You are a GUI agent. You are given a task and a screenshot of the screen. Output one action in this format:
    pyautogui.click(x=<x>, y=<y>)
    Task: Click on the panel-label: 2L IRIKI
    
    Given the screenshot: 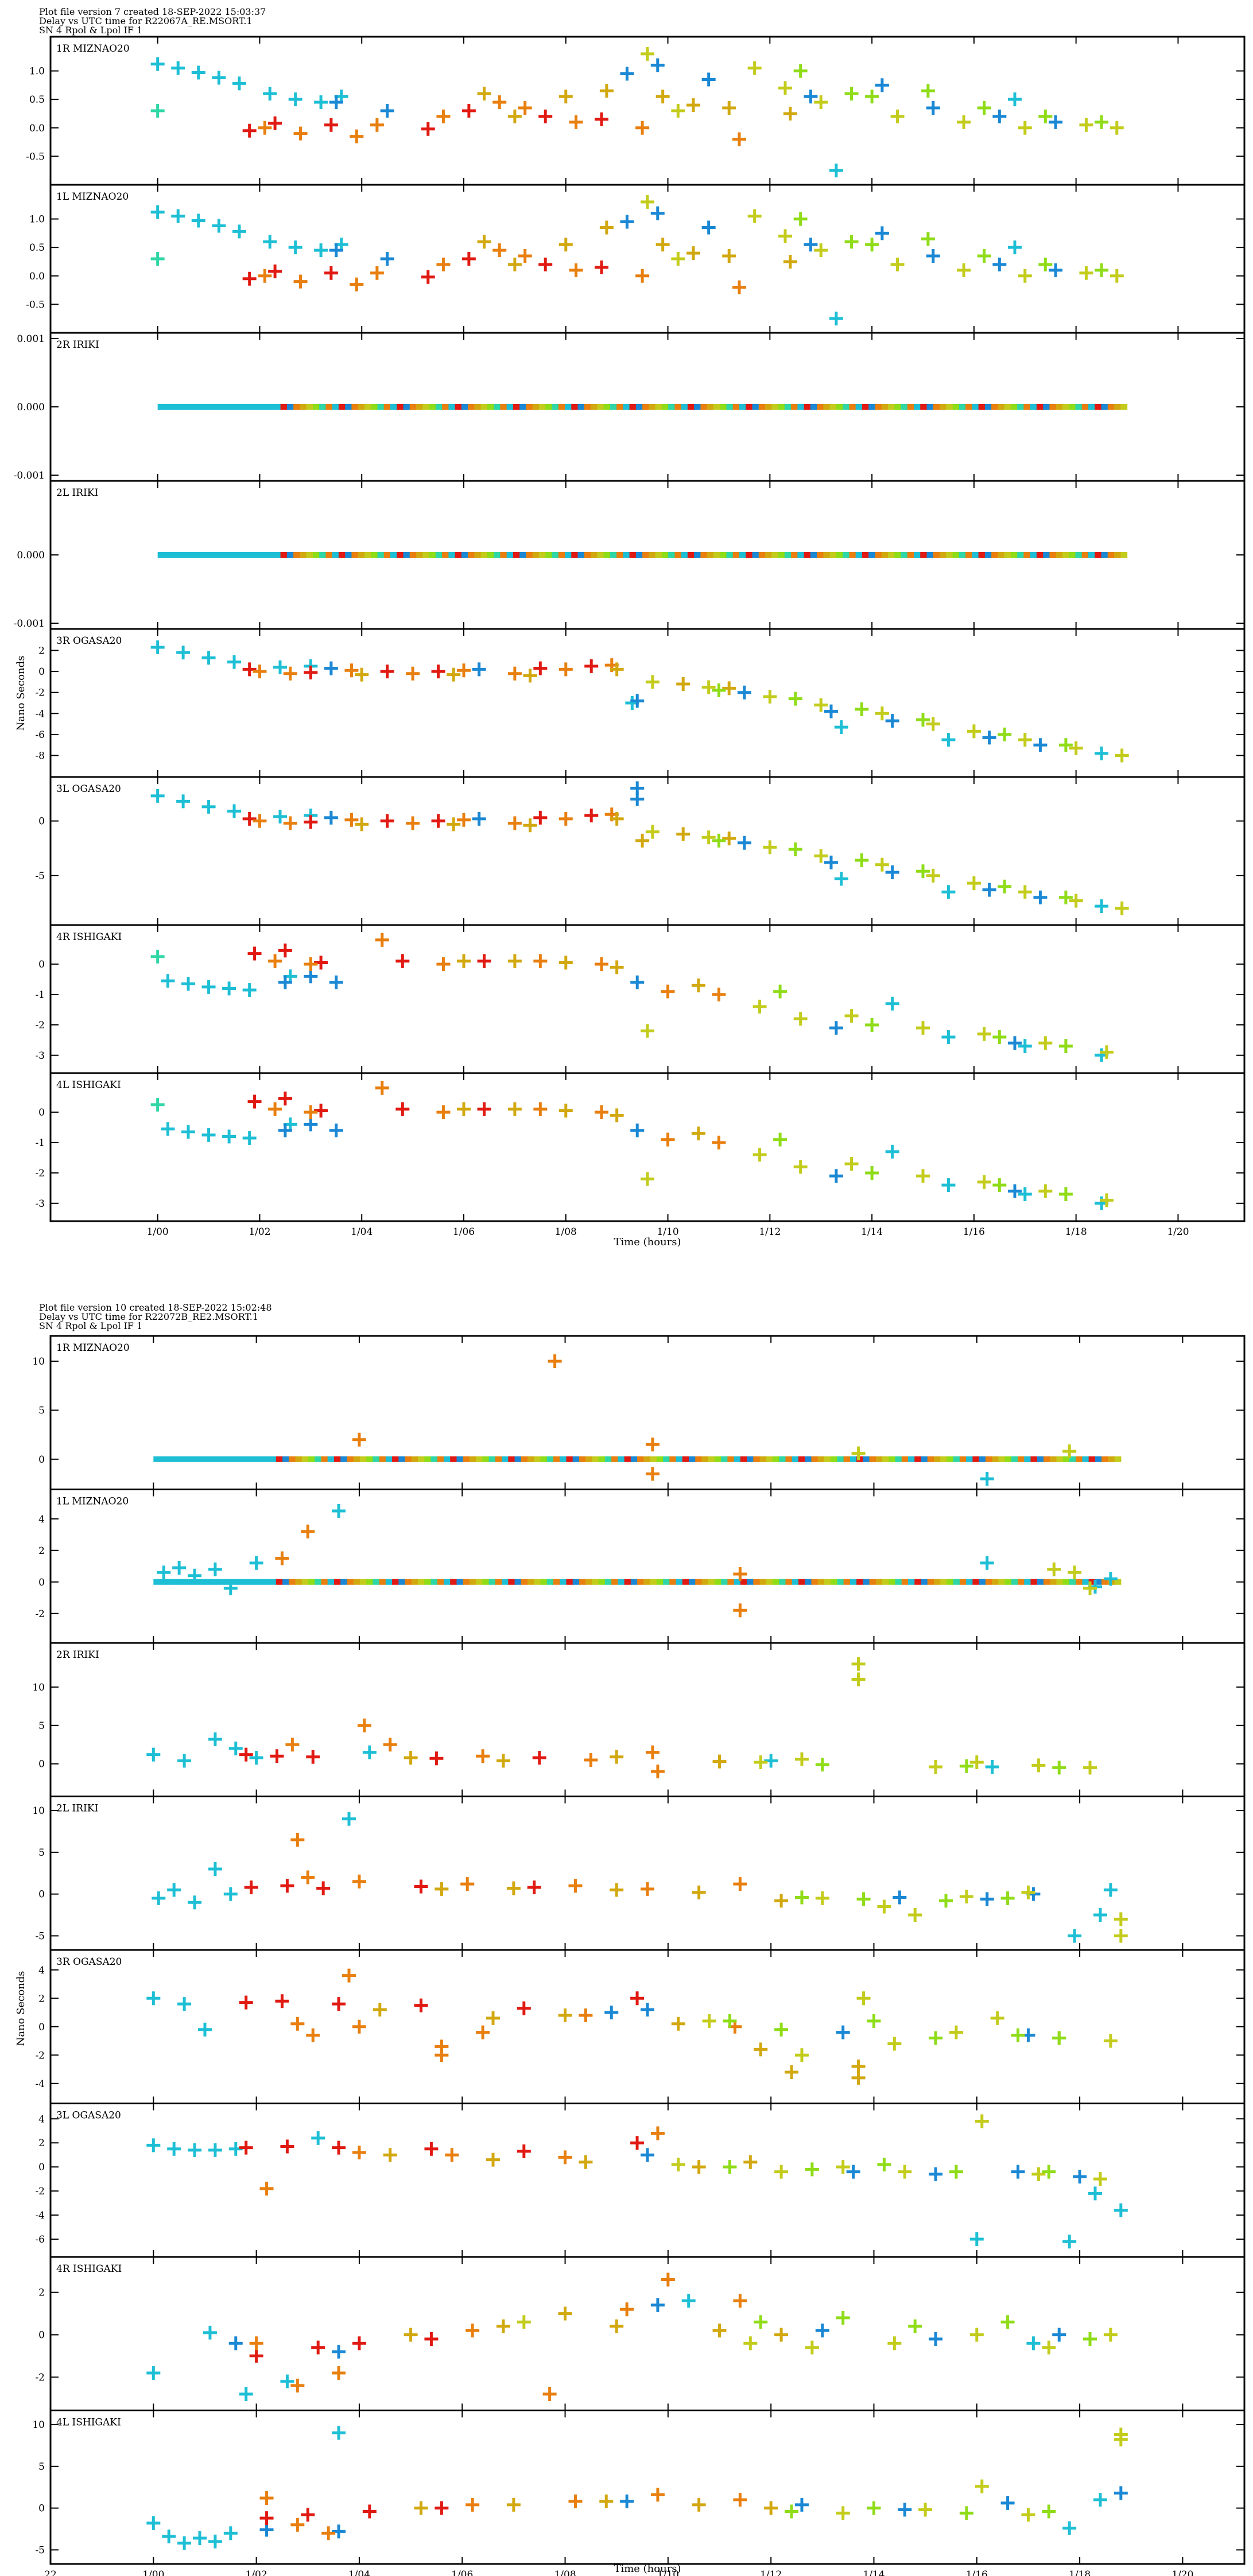 What is the action you would take?
    pyautogui.click(x=77, y=1809)
    